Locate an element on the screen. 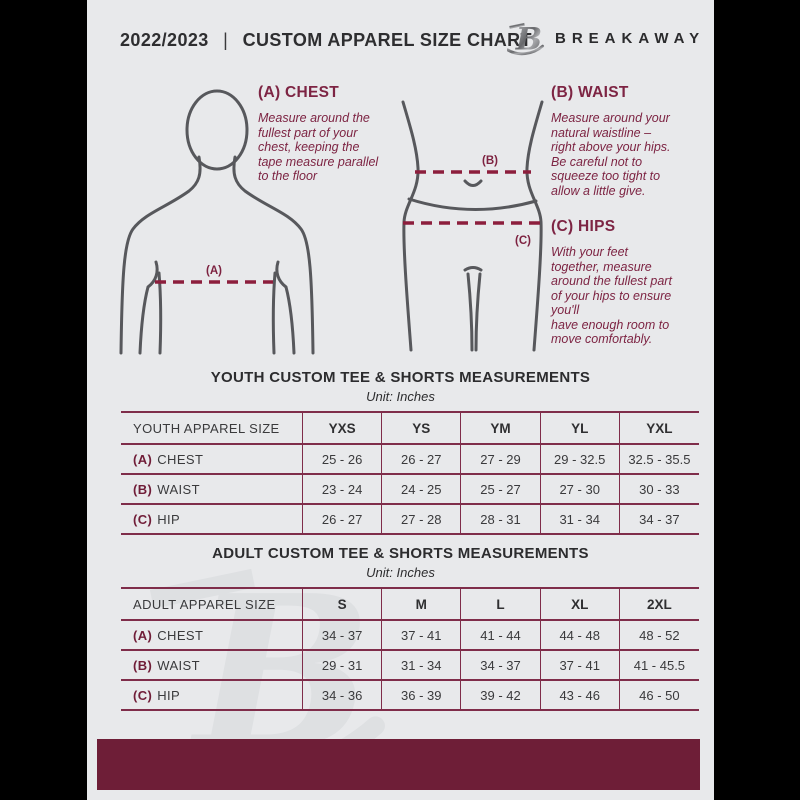 This screenshot has width=800, height=800. value-cell: 39 - 42 is located at coordinates (501, 695).